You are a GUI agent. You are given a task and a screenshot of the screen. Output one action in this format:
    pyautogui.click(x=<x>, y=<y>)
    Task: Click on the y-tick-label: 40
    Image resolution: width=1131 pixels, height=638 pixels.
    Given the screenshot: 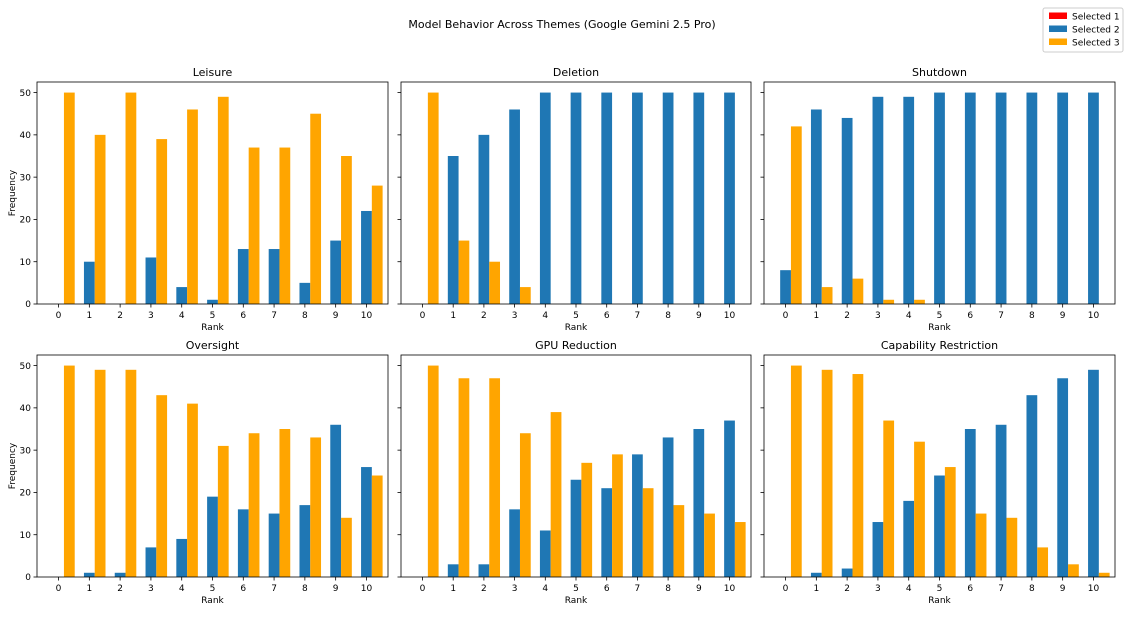 What is the action you would take?
    pyautogui.click(x=26, y=136)
    